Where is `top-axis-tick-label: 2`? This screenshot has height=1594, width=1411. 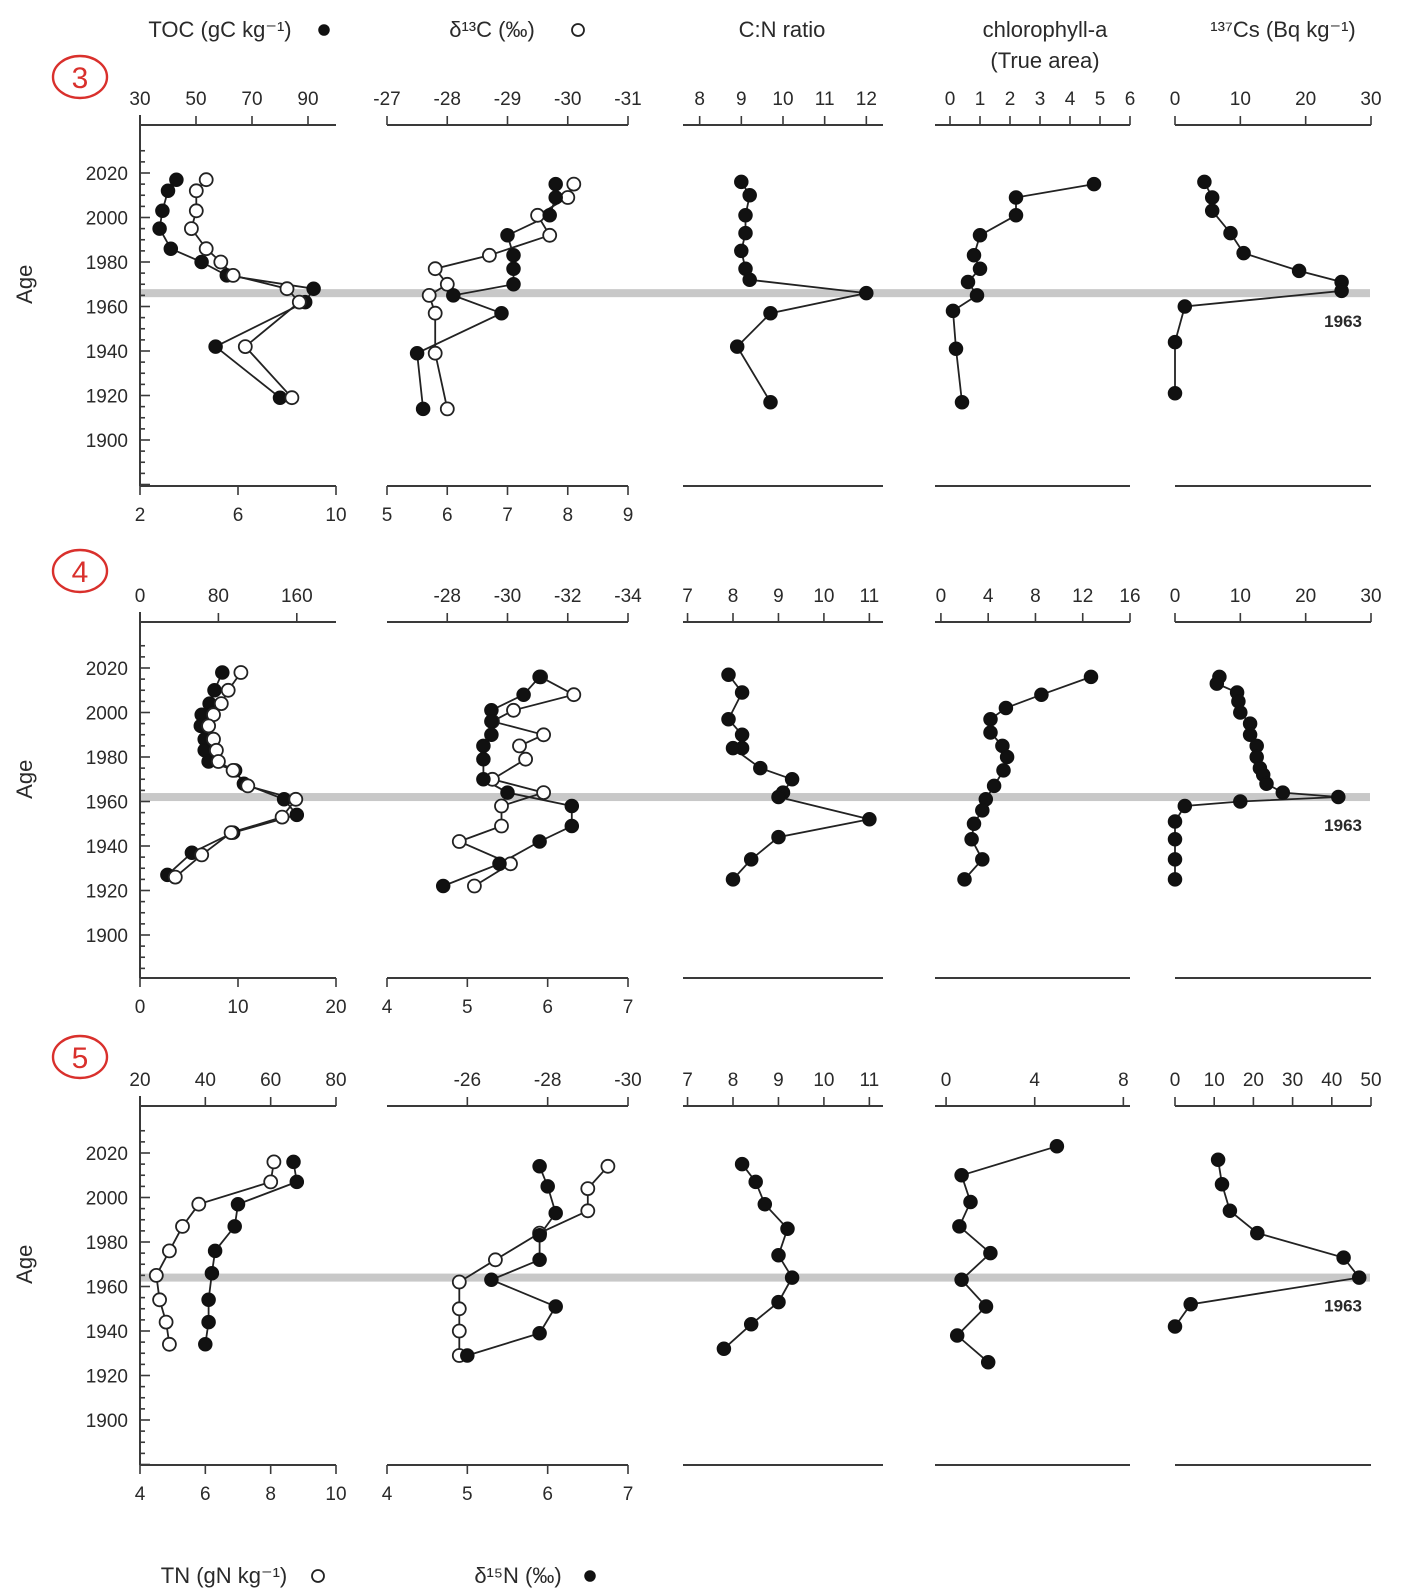
top-axis-tick-label: 2 is located at coordinates (1010, 99).